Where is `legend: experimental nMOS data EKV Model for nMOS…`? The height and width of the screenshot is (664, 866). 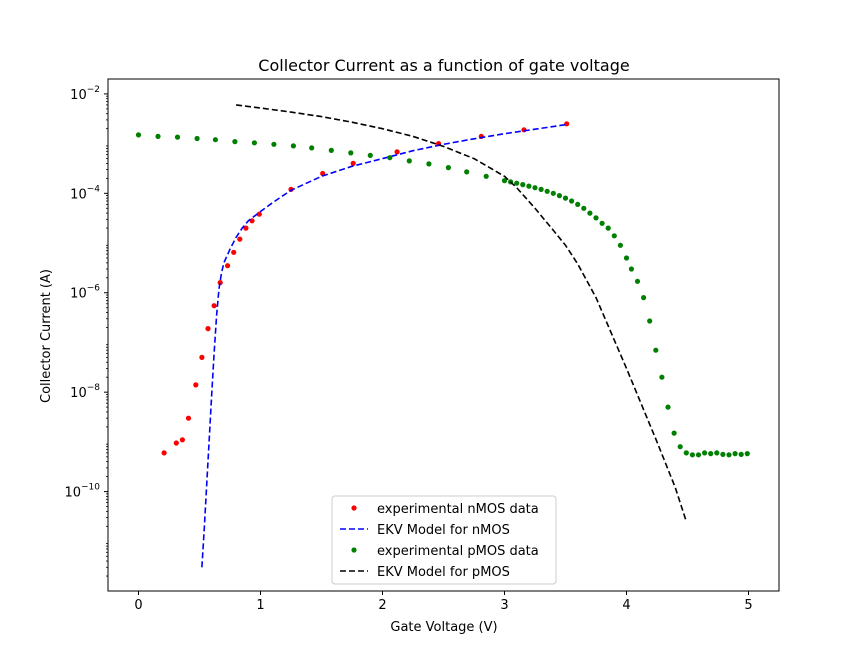 legend: experimental nMOS data EKV Model for nMOS… is located at coordinates (444, 540).